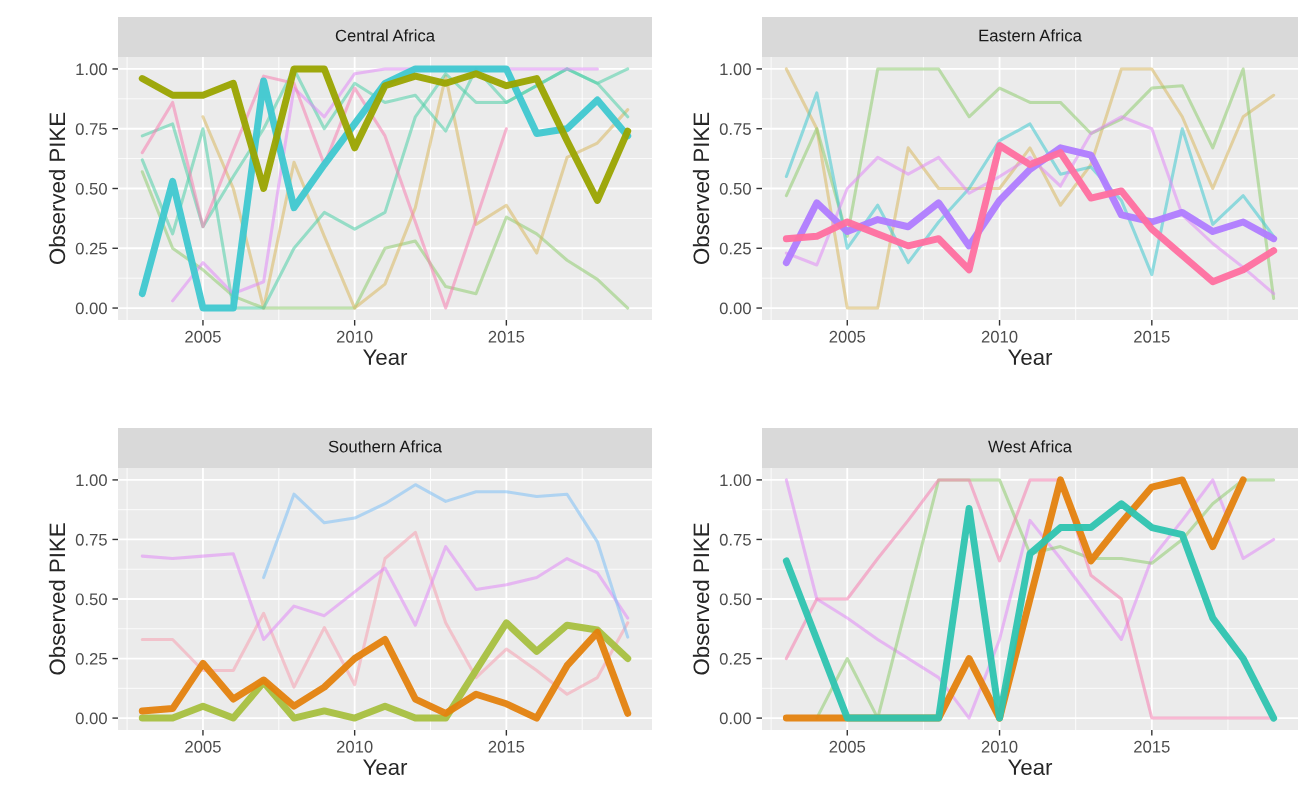 This screenshot has width=1304, height=802. What do you see at coordinates (385, 446) in the screenshot?
I see `chart-title: Southern Africa` at bounding box center [385, 446].